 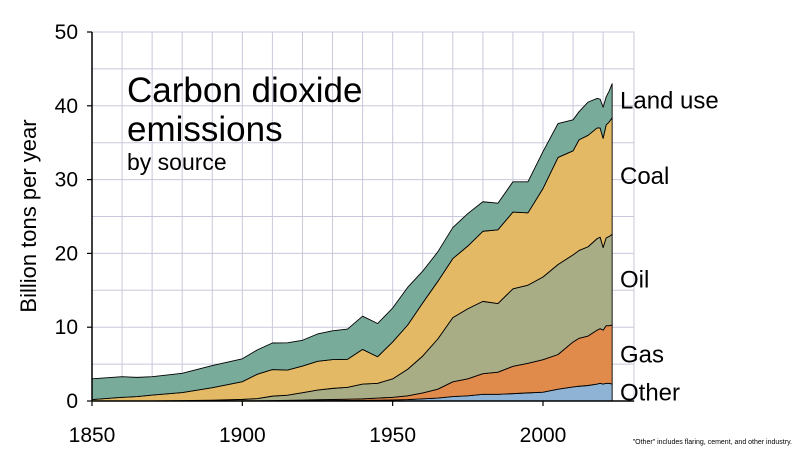 What do you see at coordinates (644, 176) in the screenshot?
I see `series-label-coal: Coal` at bounding box center [644, 176].